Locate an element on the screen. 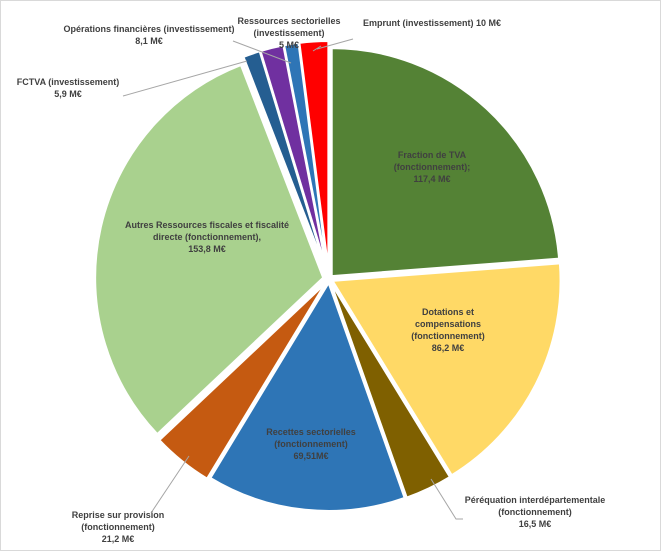 Image resolution: width=661 pixels, height=551 pixels. label-value: 117,4 M€ is located at coordinates (432, 179).